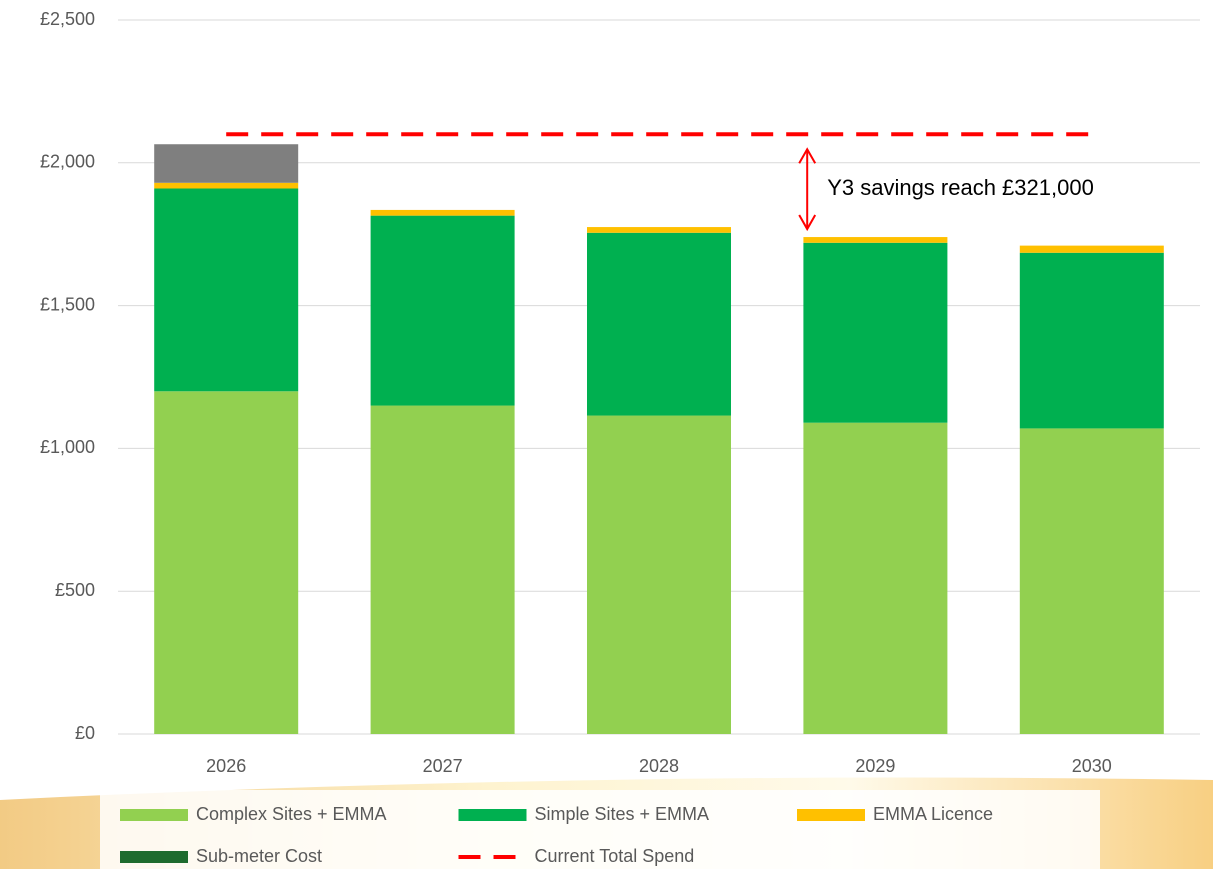 Image resolution: width=1213 pixels, height=869 pixels. What do you see at coordinates (875, 766) in the screenshot?
I see `x-tick-label: 2029` at bounding box center [875, 766].